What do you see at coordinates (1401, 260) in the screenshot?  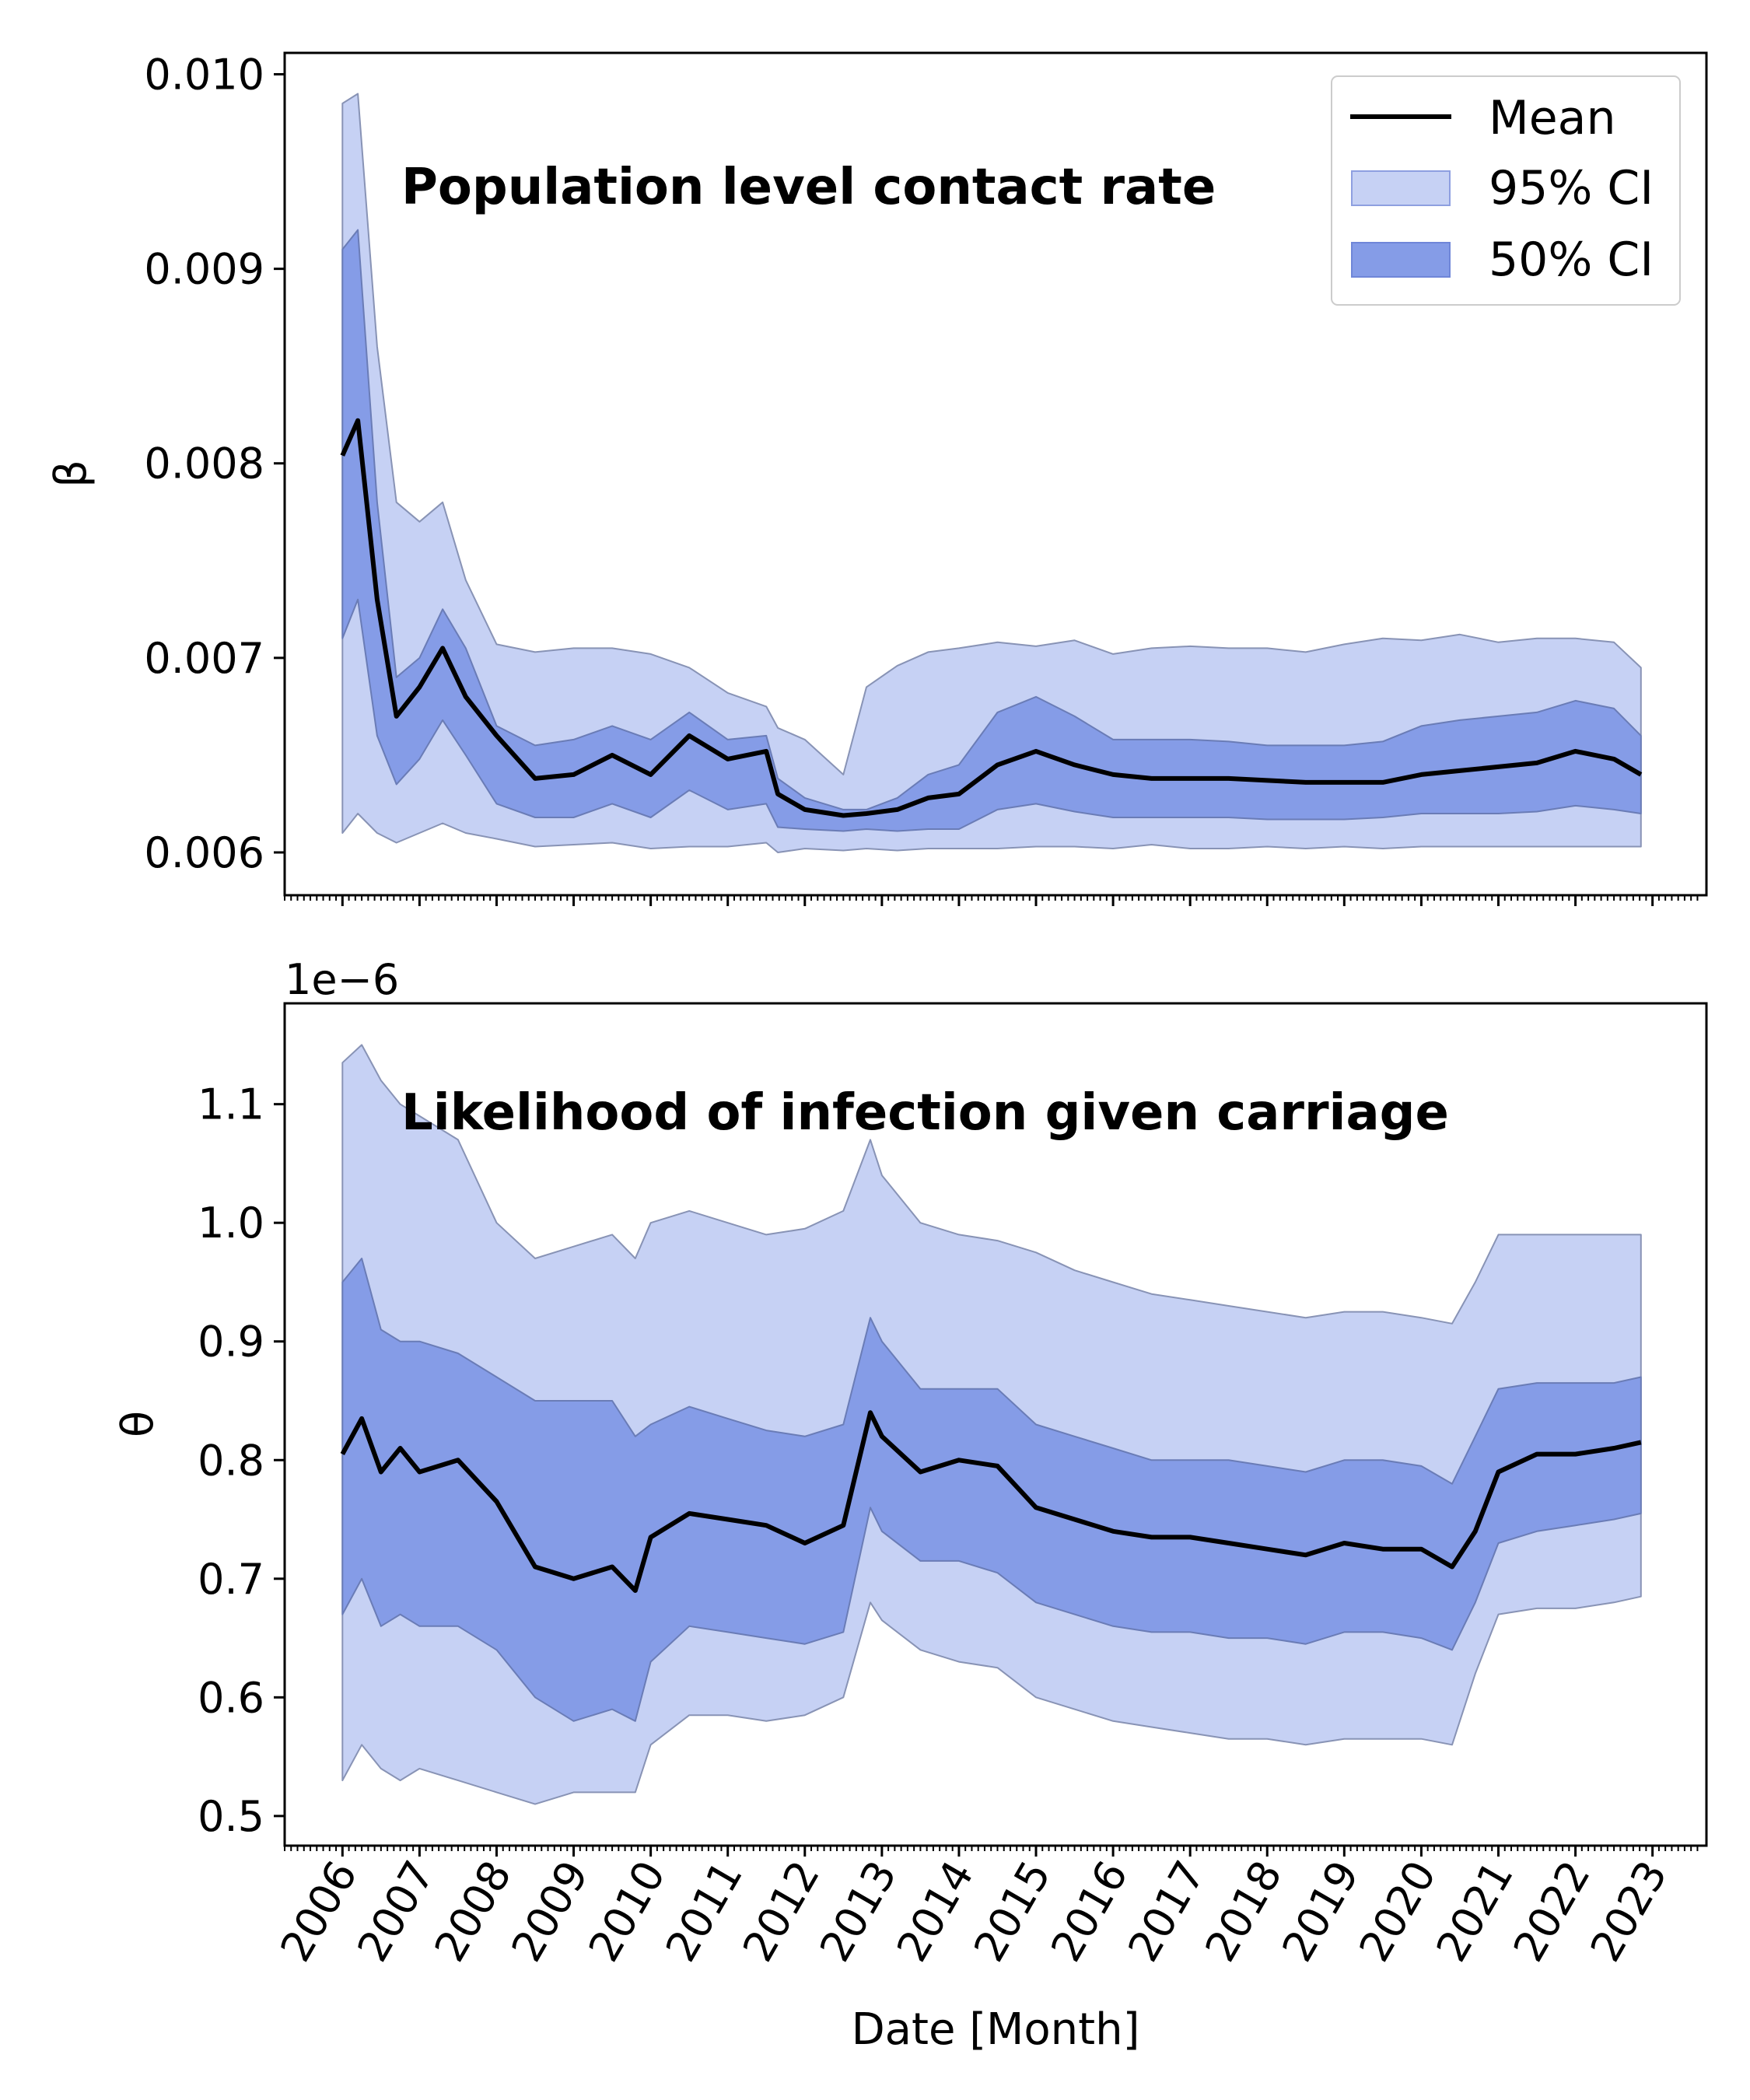 I see `legend-50ci-swatch` at bounding box center [1401, 260].